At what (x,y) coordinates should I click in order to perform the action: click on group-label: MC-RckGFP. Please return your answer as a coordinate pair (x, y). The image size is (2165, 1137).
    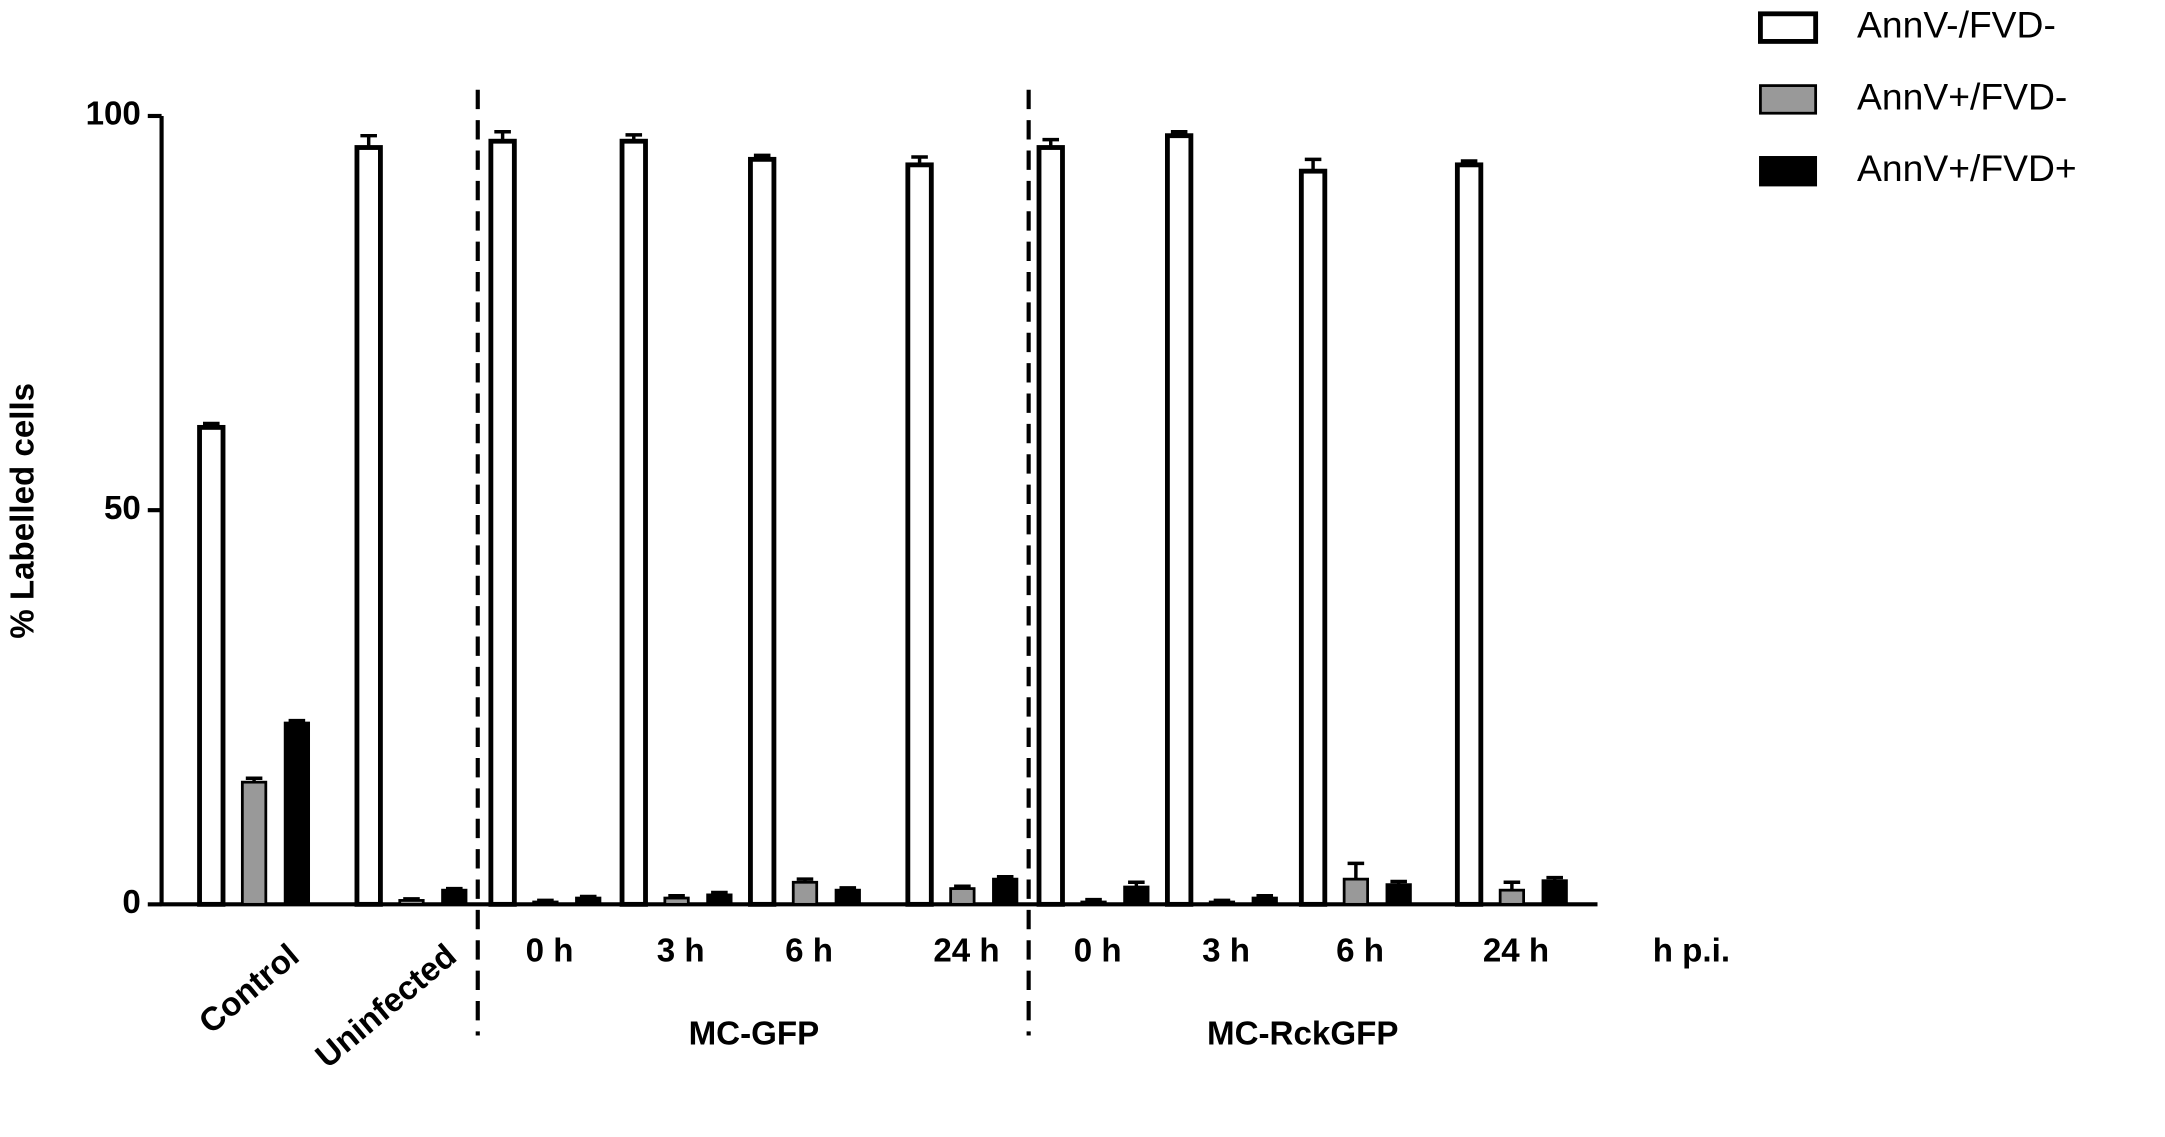
    Looking at the image, I should click on (1302, 1033).